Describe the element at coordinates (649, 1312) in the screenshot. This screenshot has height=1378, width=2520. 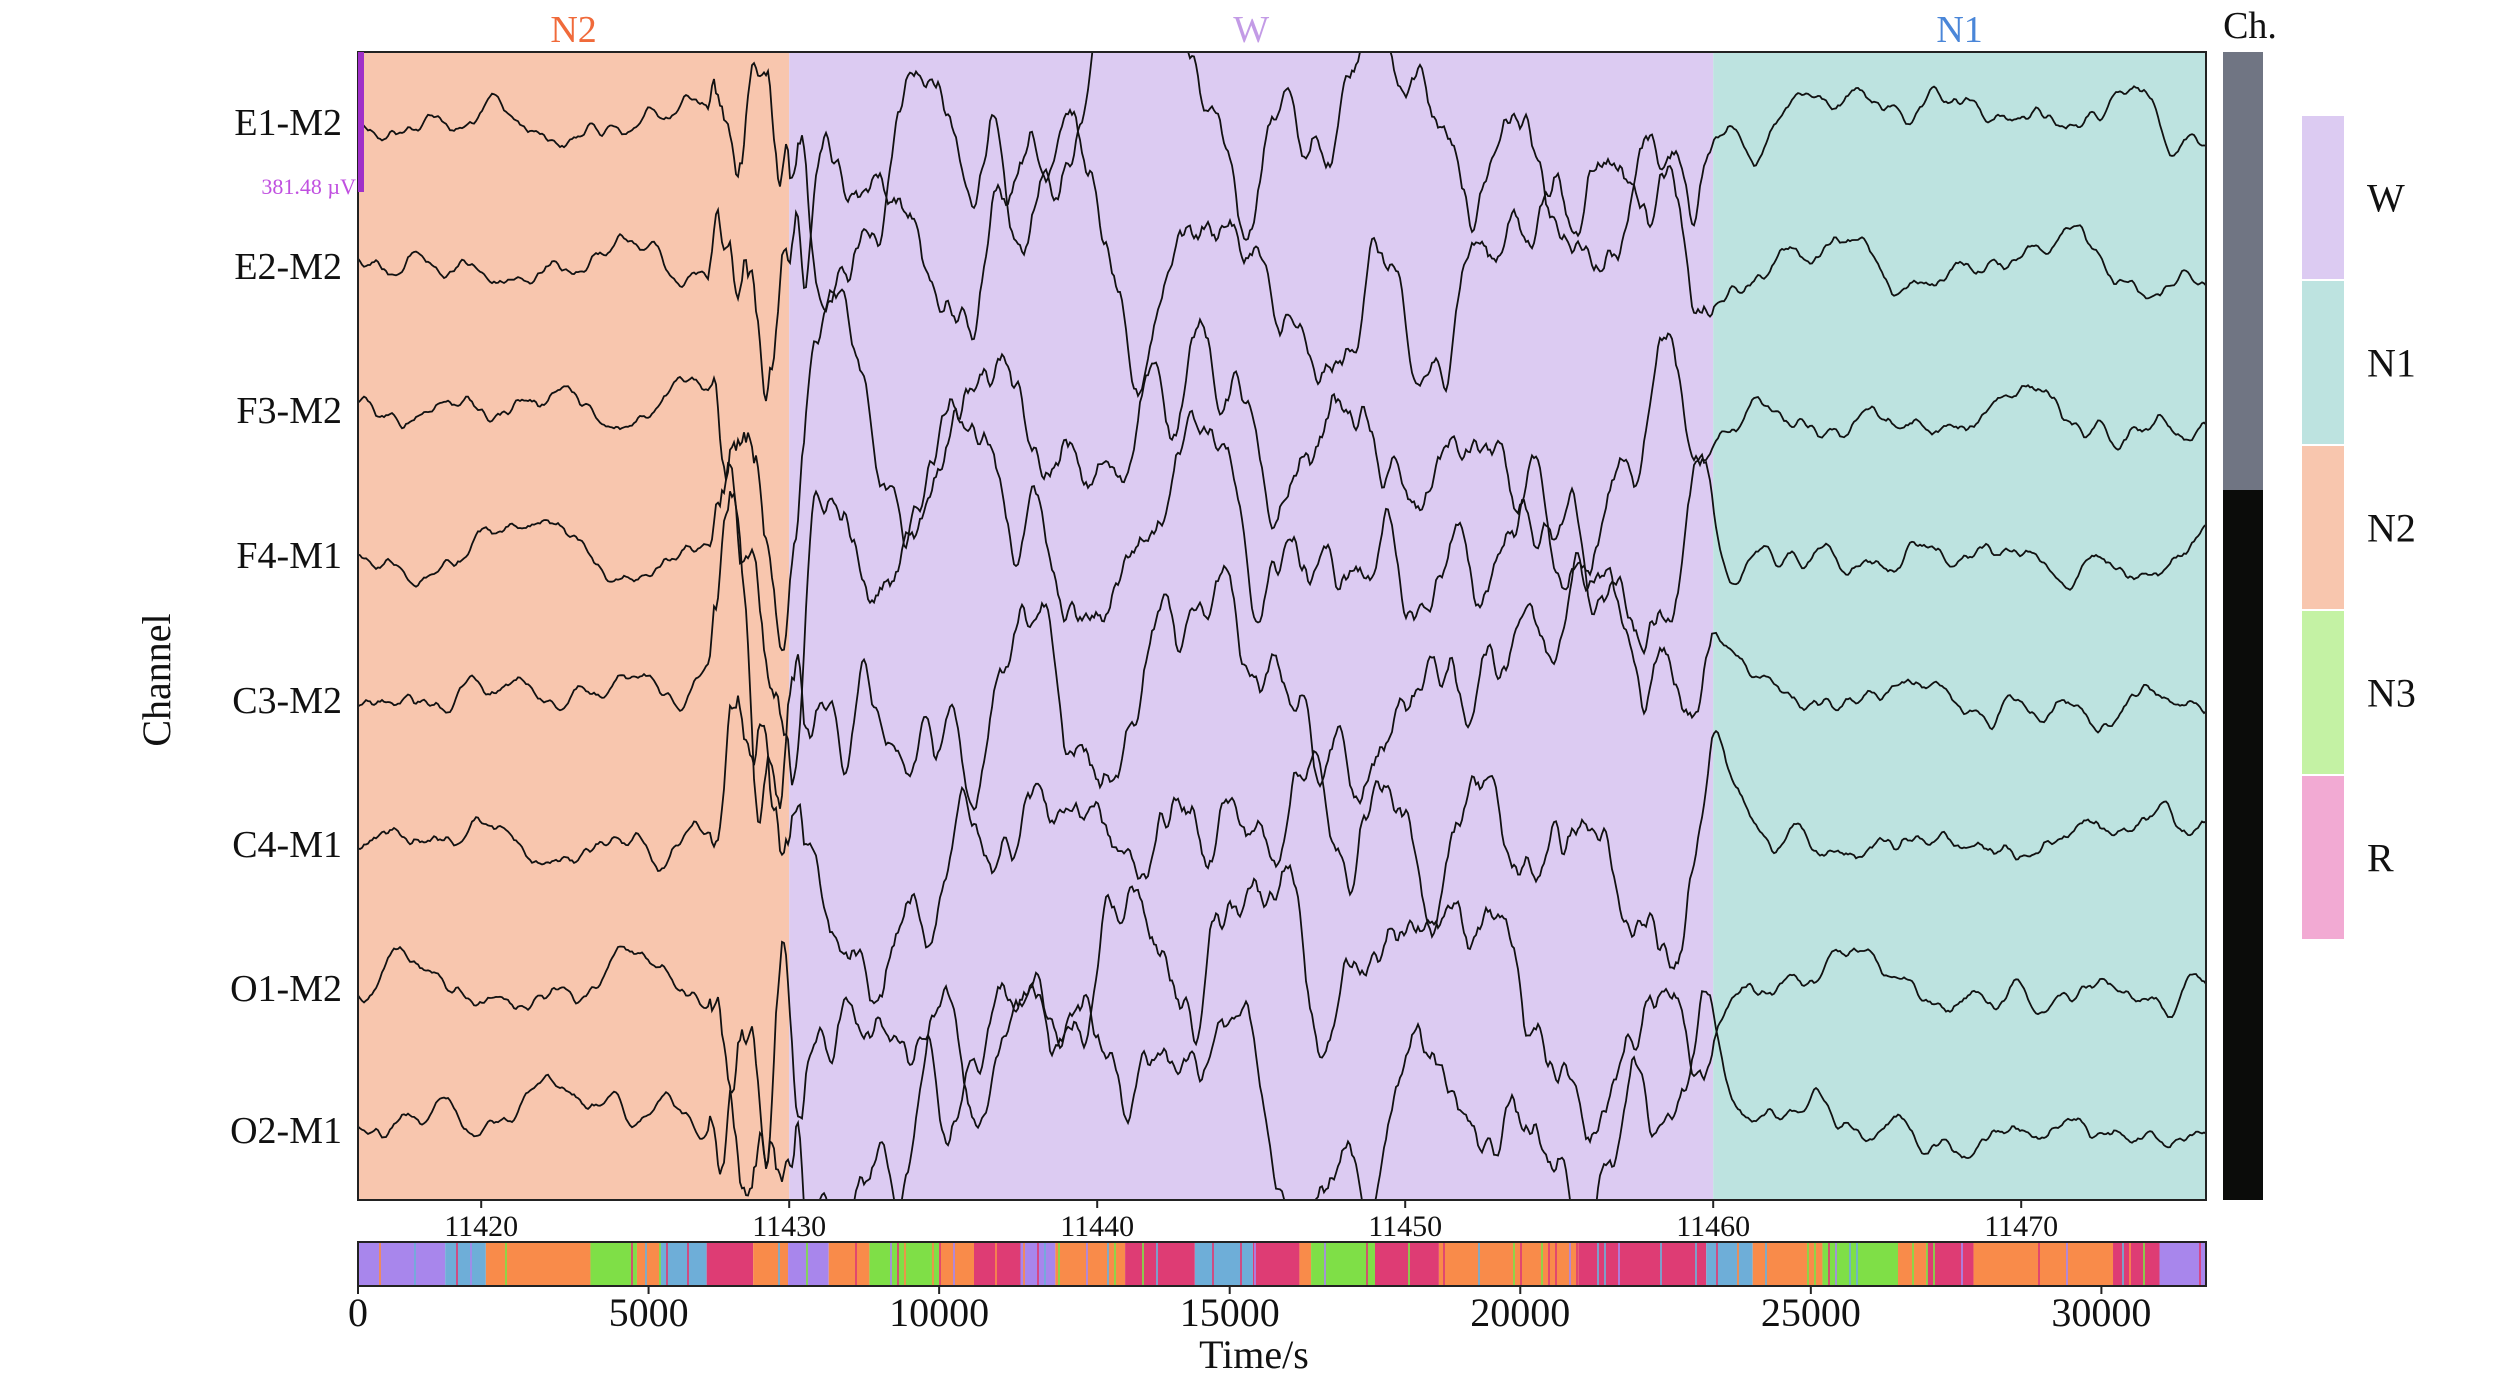
I see `hypnogram-tick-label: 5000` at that location.